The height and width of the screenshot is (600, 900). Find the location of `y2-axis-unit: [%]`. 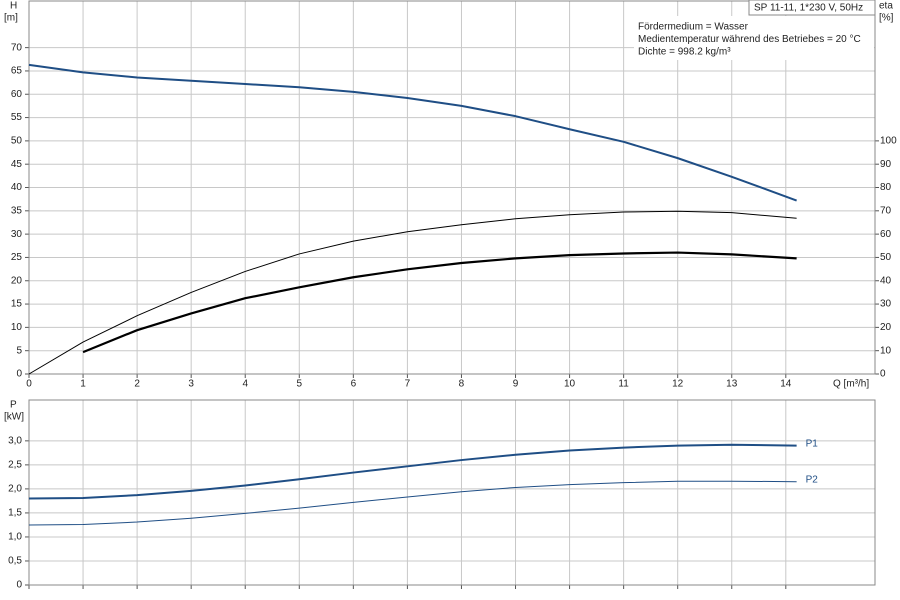

y2-axis-unit: [%] is located at coordinates (886, 18).